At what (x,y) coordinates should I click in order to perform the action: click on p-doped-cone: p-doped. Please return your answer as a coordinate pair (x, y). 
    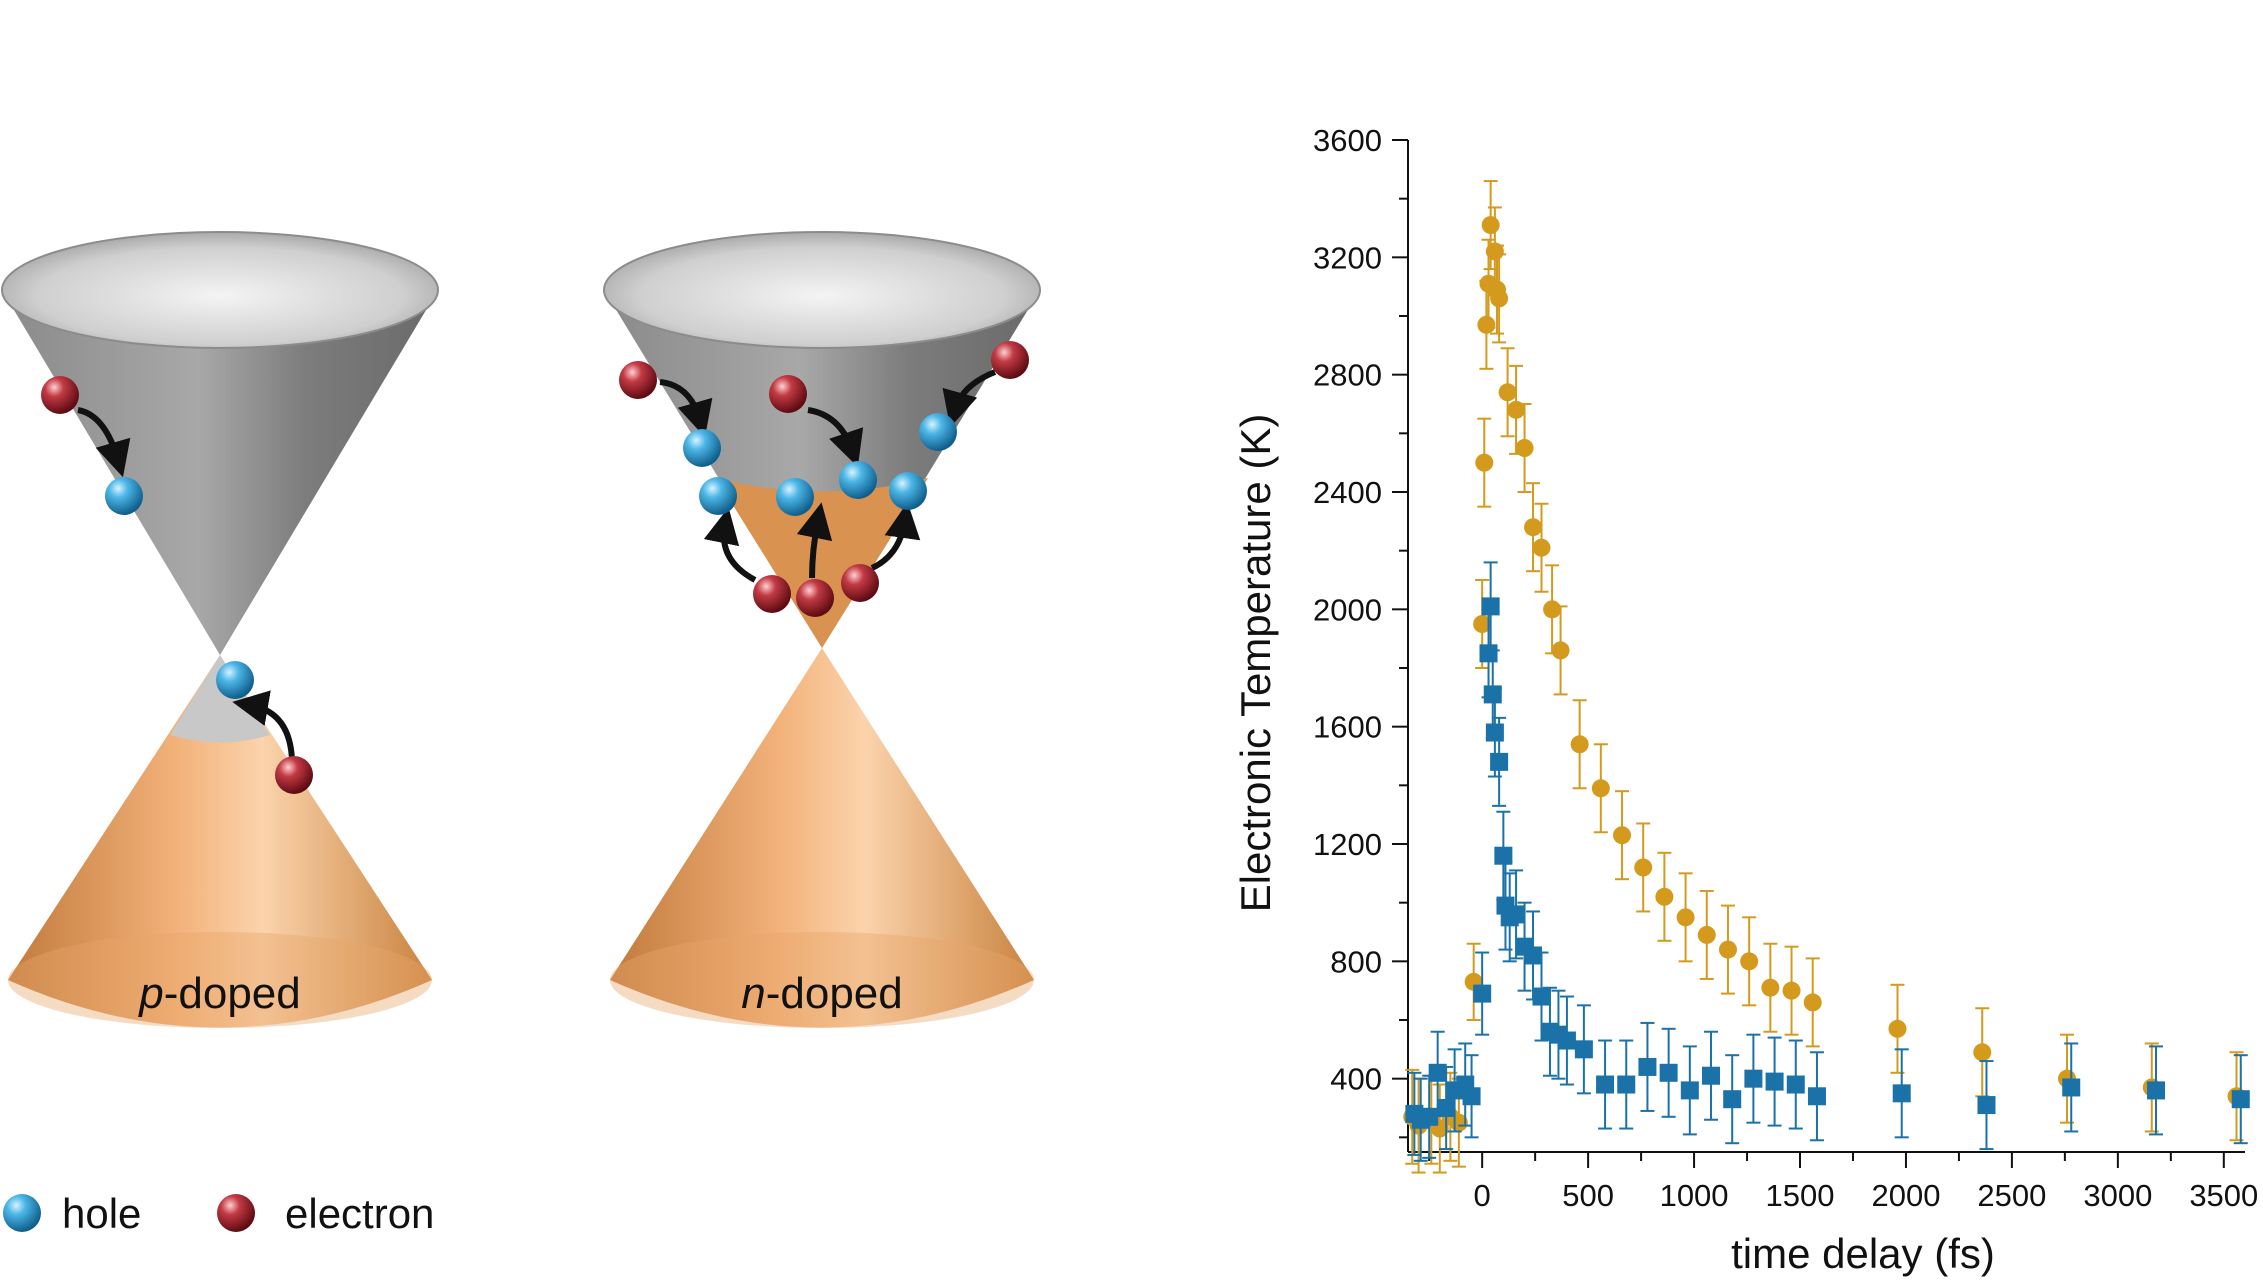
    Looking at the image, I should click on (220, 629).